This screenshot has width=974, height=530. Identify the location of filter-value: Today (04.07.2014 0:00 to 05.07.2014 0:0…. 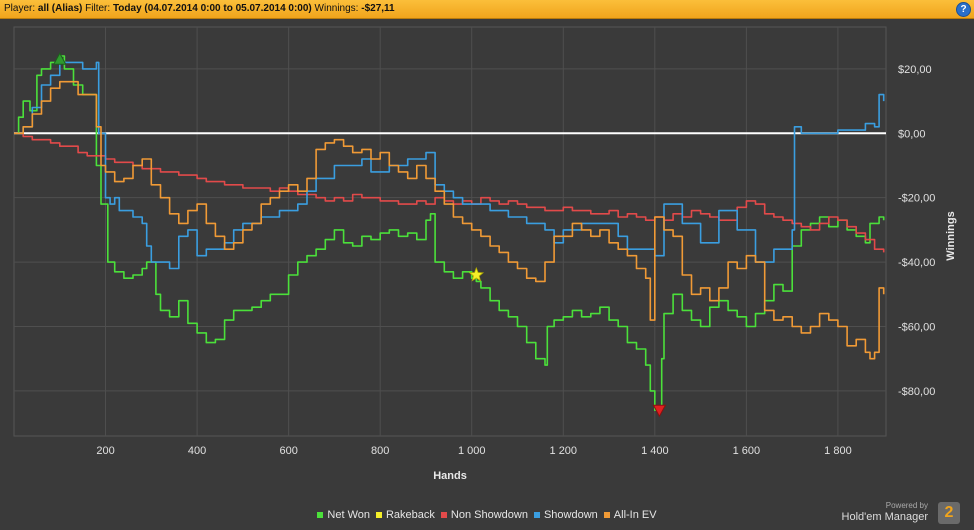
(212, 8).